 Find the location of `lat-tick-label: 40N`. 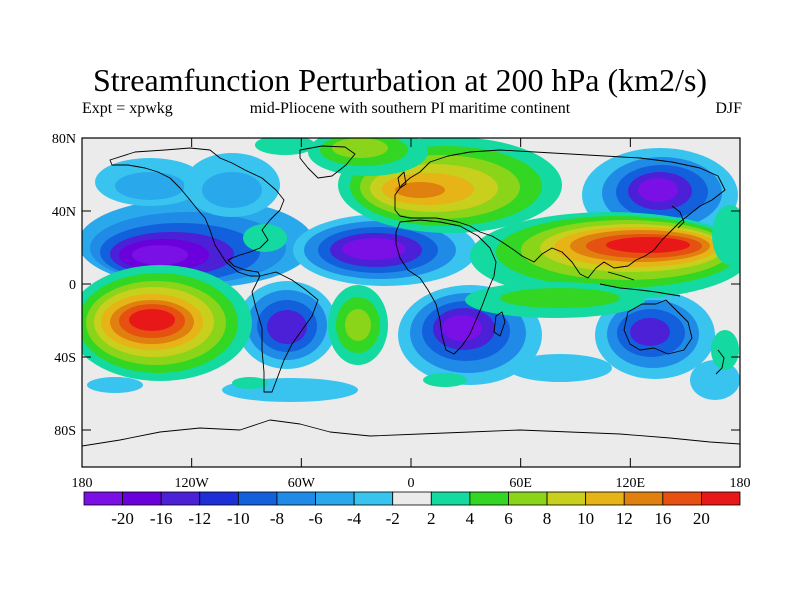

lat-tick-label: 40N is located at coordinates (64, 212).